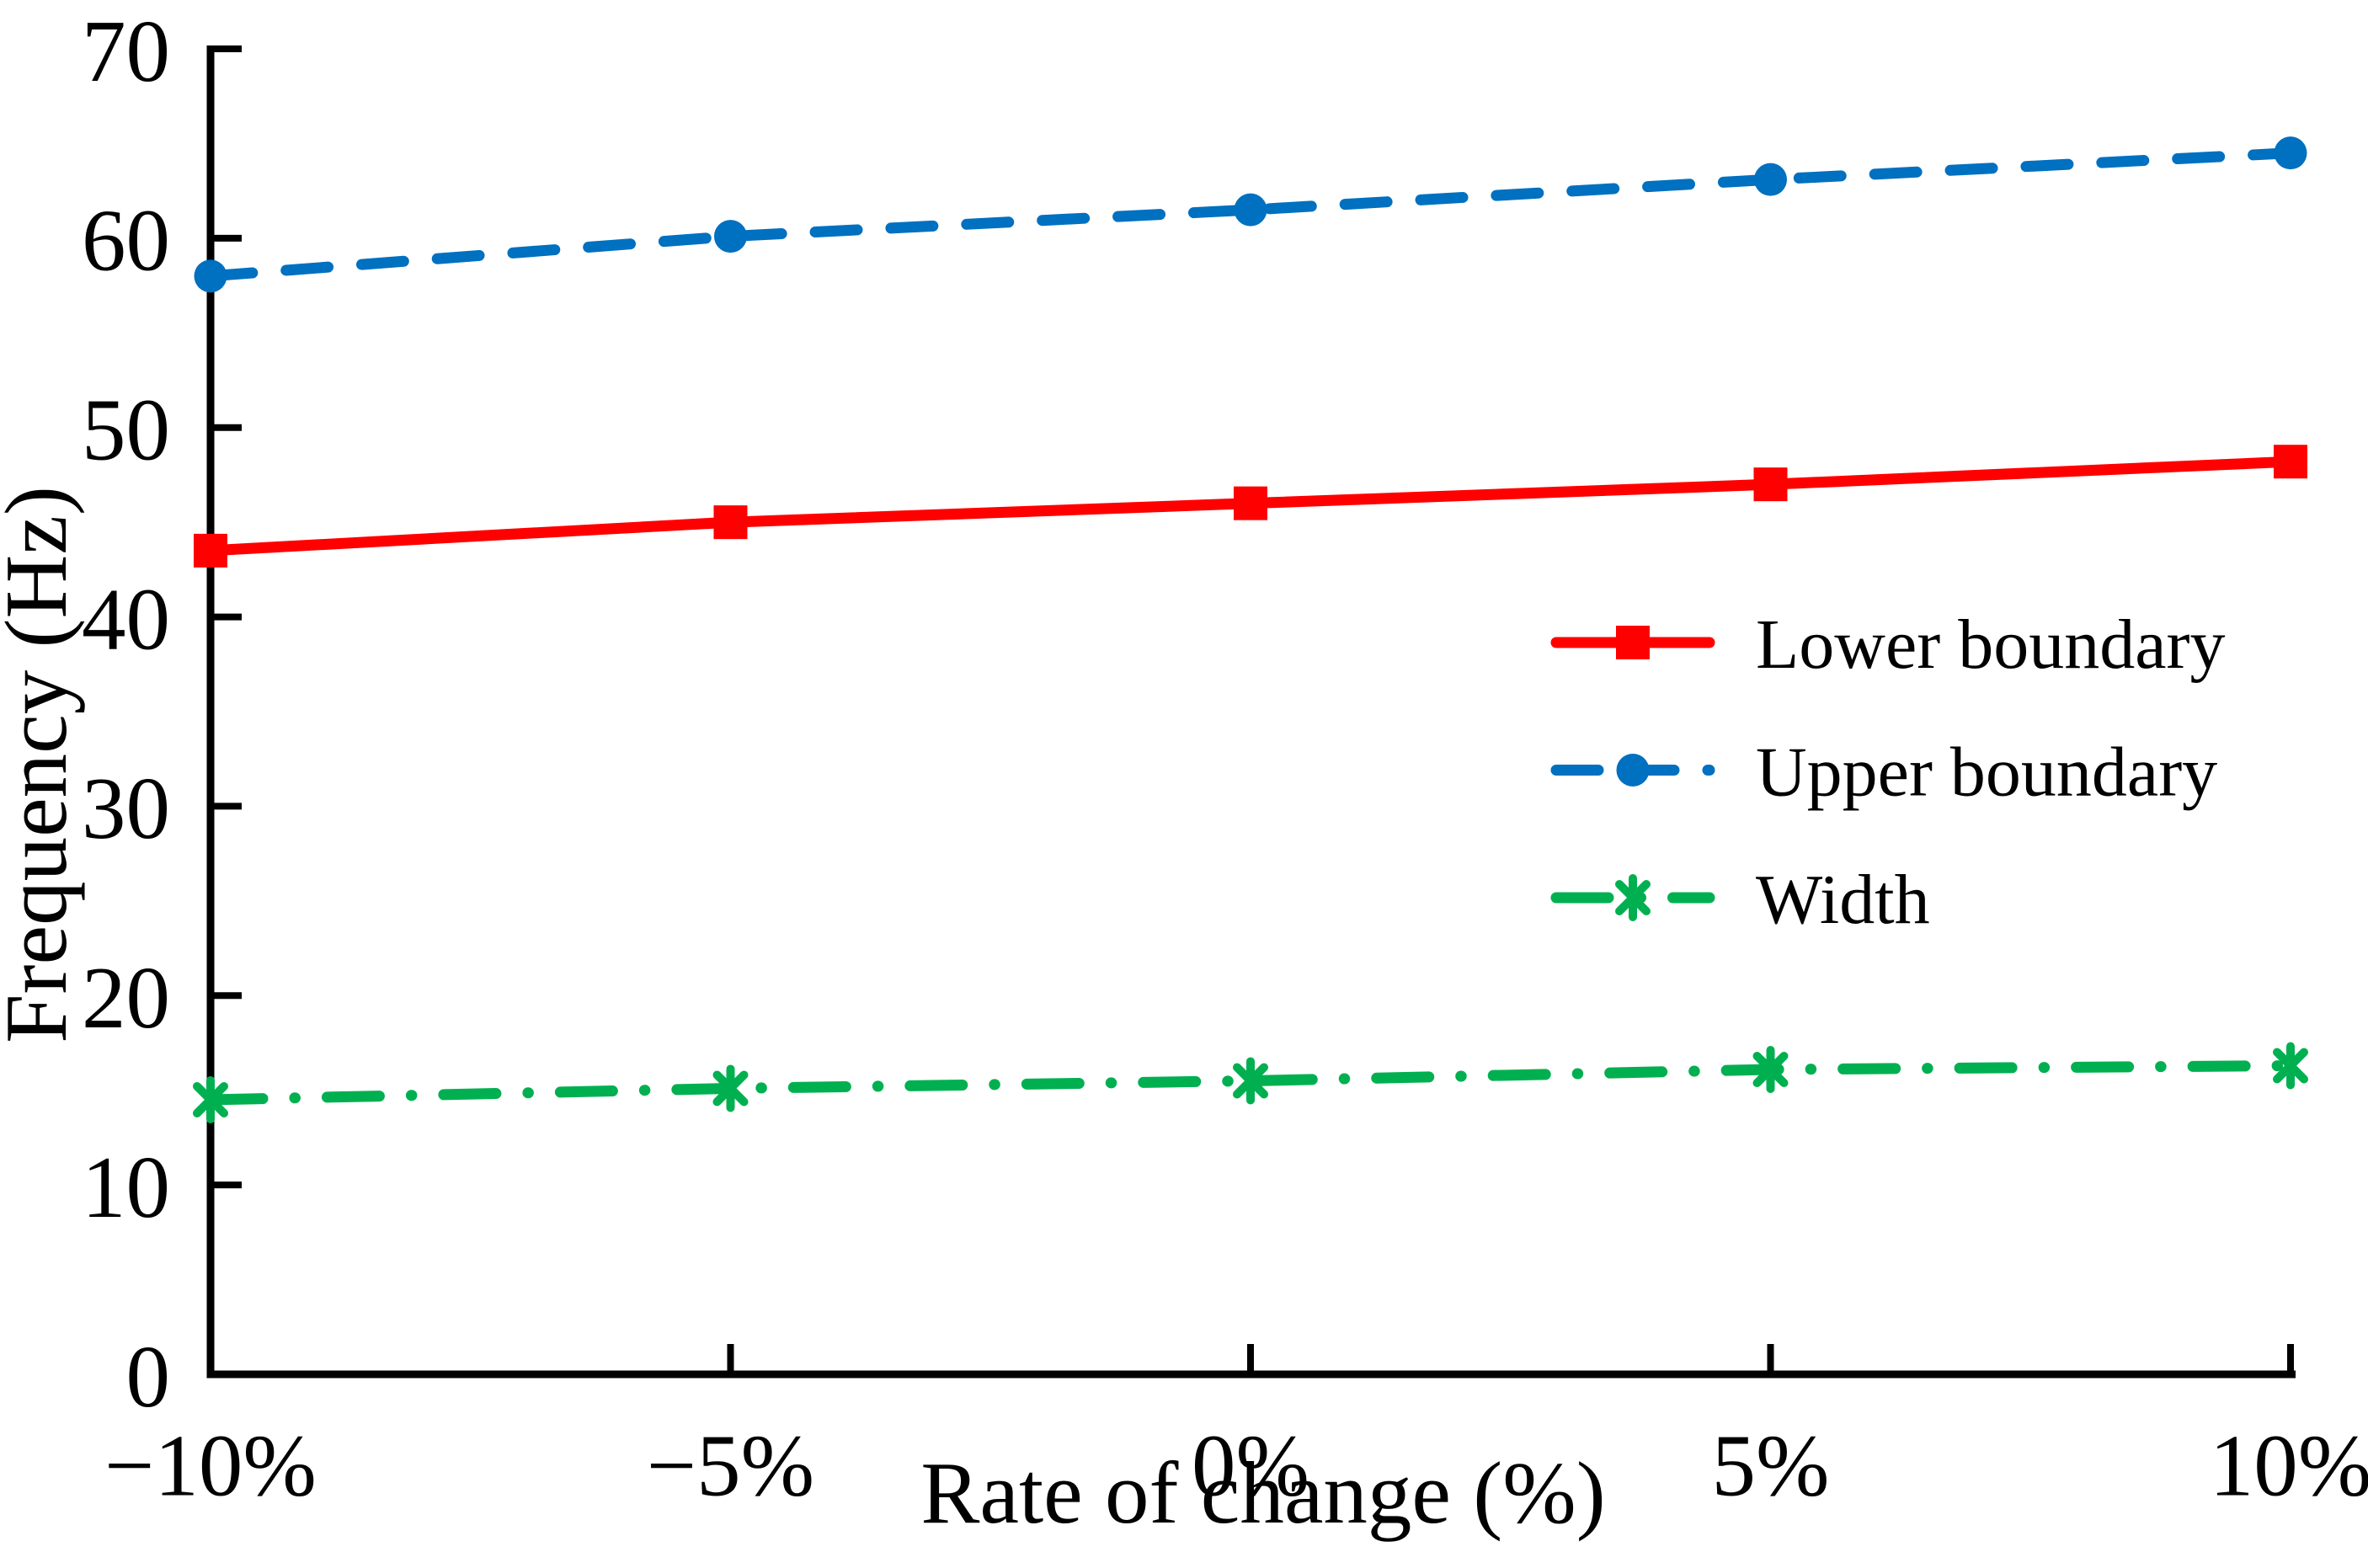 Image resolution: width=2368 pixels, height=1568 pixels. I want to click on y-tick-label: 10, so click(126, 1187).